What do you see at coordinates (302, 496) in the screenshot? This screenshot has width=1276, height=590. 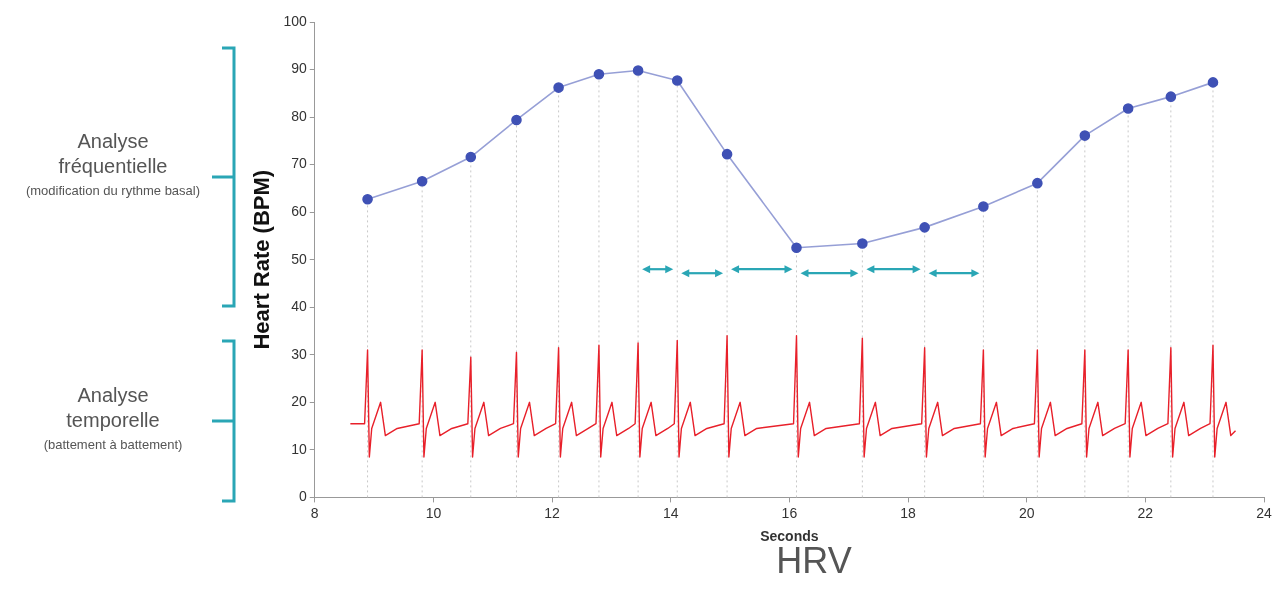 I see `y-tick-label: 0` at bounding box center [302, 496].